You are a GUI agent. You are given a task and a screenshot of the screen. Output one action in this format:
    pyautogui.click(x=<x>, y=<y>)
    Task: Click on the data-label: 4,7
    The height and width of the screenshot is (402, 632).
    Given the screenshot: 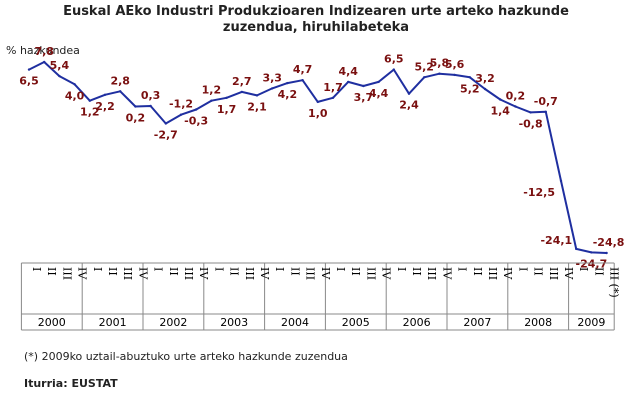 What is the action you would take?
    pyautogui.click(x=303, y=69)
    